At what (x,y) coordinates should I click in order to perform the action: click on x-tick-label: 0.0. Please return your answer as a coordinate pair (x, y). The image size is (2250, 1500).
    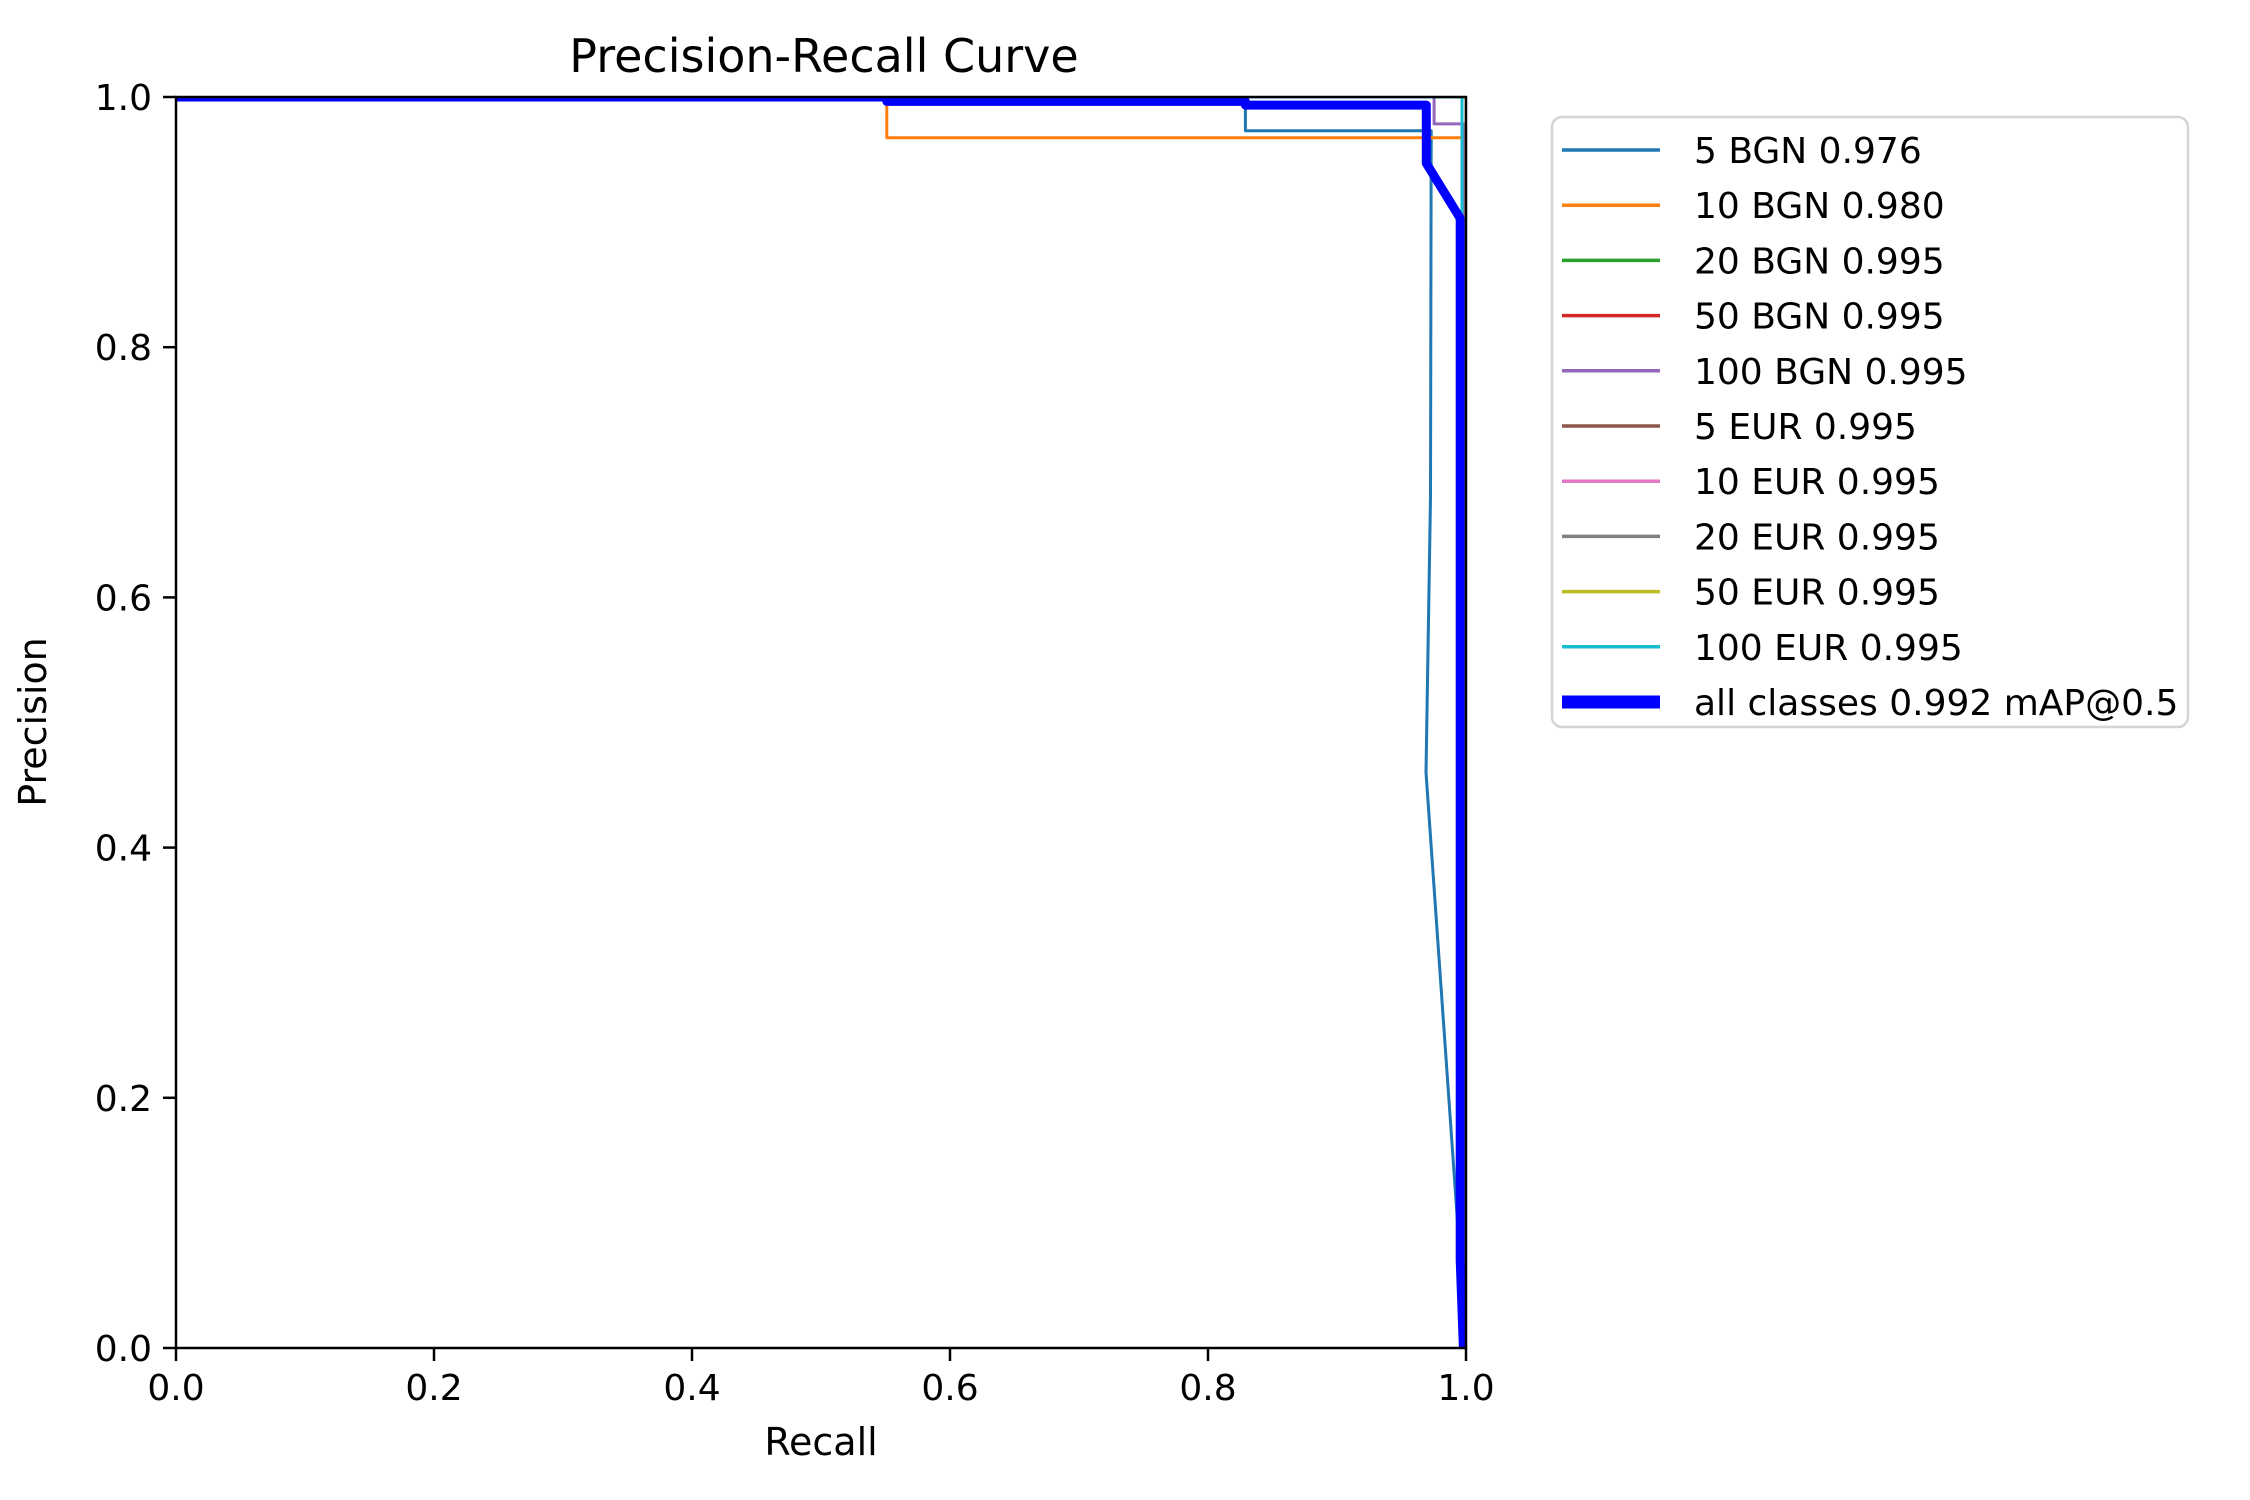
    Looking at the image, I should click on (175, 1388).